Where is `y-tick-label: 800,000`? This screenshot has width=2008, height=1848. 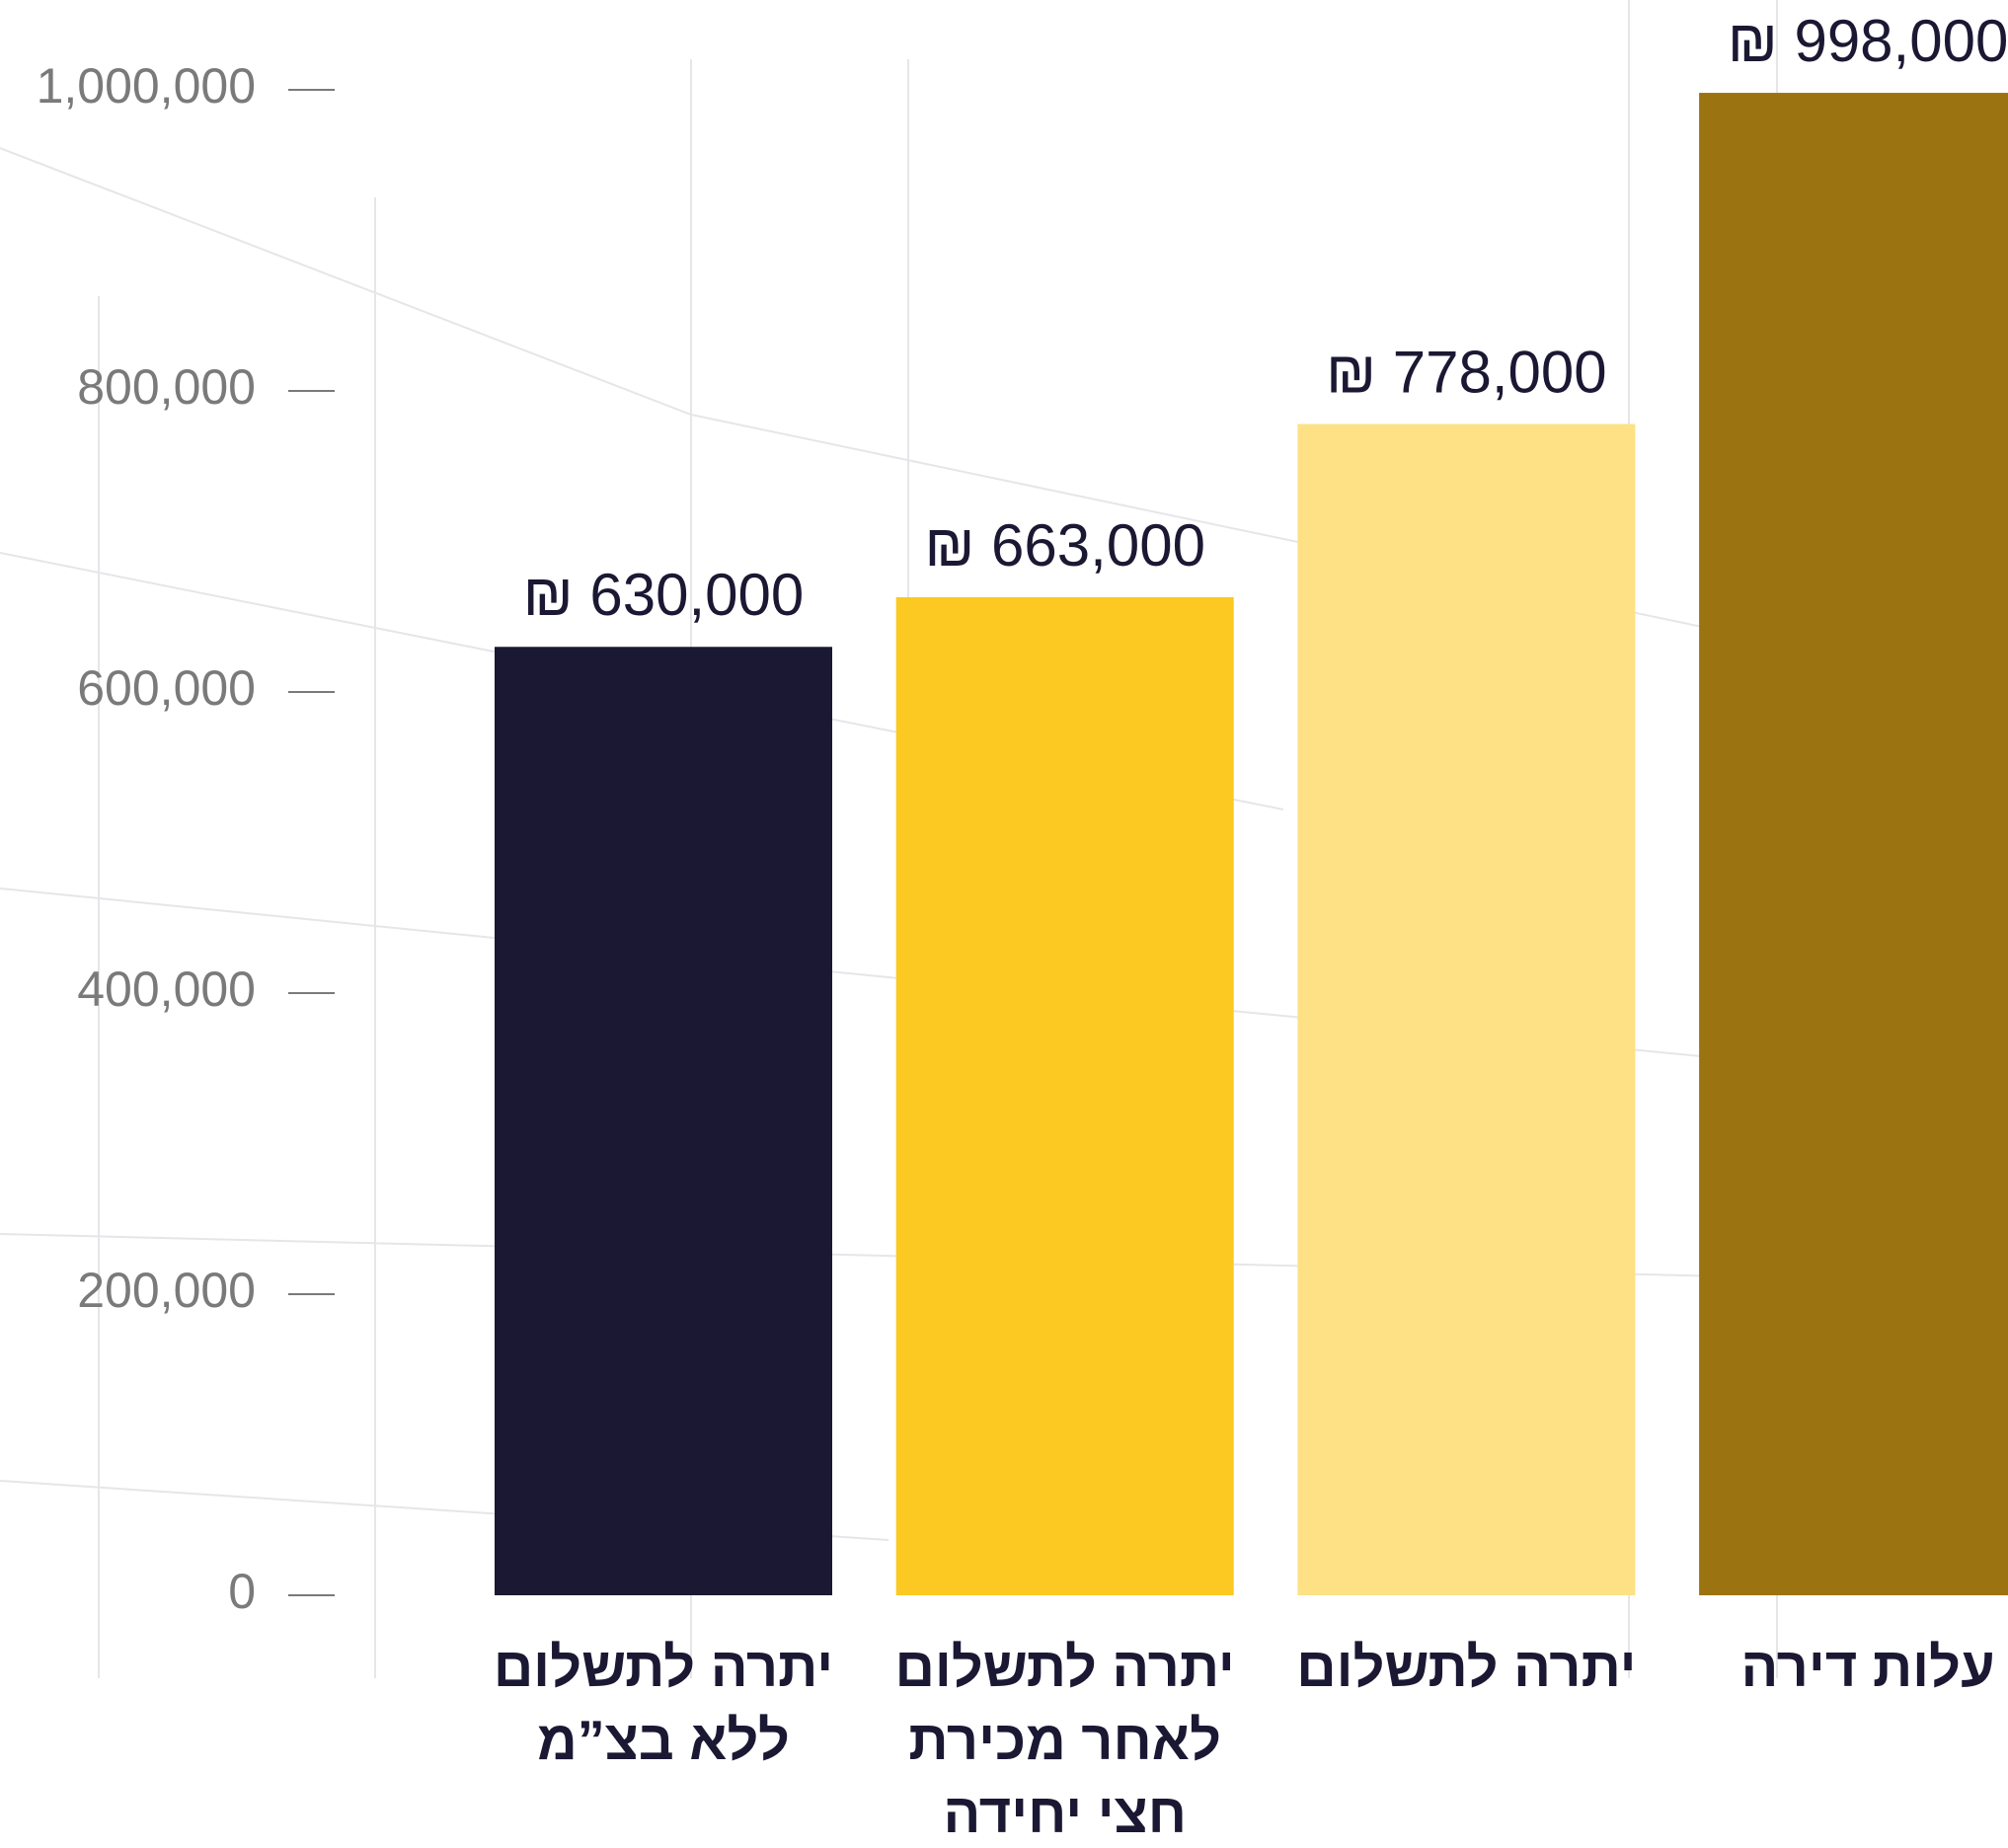 y-tick-label: 800,000 is located at coordinates (166, 387).